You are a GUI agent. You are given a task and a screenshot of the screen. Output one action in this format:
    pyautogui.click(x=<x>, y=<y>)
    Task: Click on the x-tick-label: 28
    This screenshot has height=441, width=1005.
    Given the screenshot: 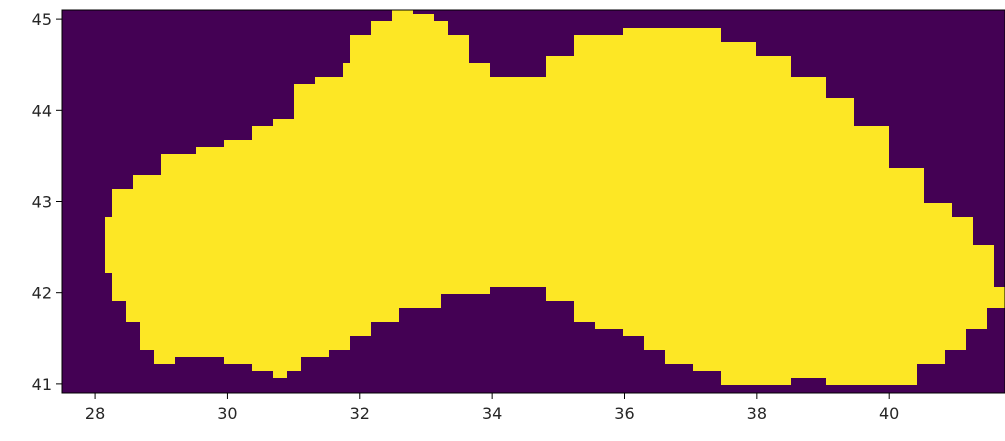 What is the action you would take?
    pyautogui.click(x=95, y=413)
    